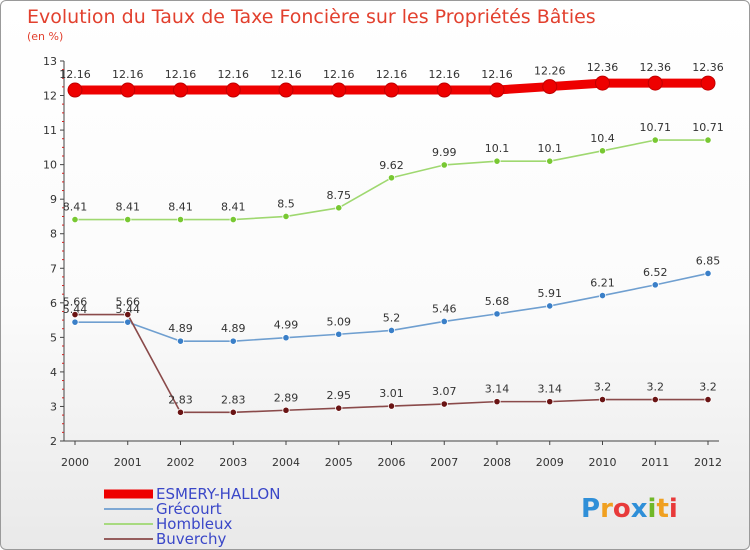 This screenshot has width=750, height=550. What do you see at coordinates (286, 203) in the screenshot?
I see `data-label: 8.5` at bounding box center [286, 203].